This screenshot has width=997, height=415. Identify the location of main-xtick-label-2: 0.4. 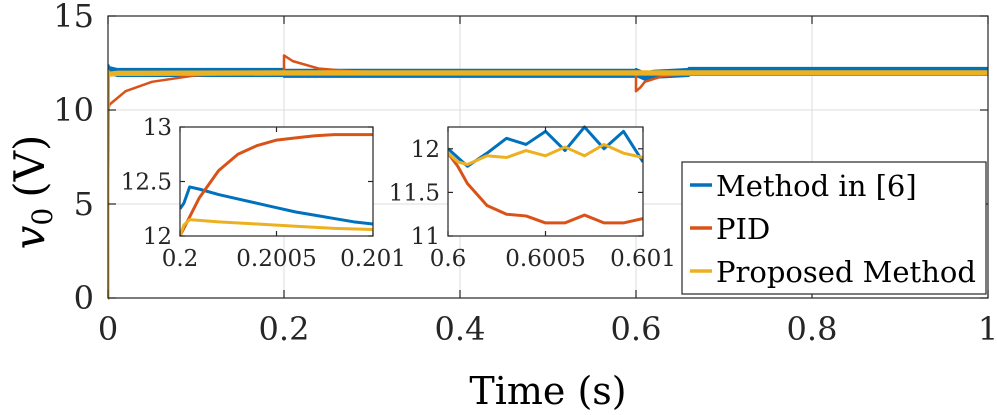
(460, 329).